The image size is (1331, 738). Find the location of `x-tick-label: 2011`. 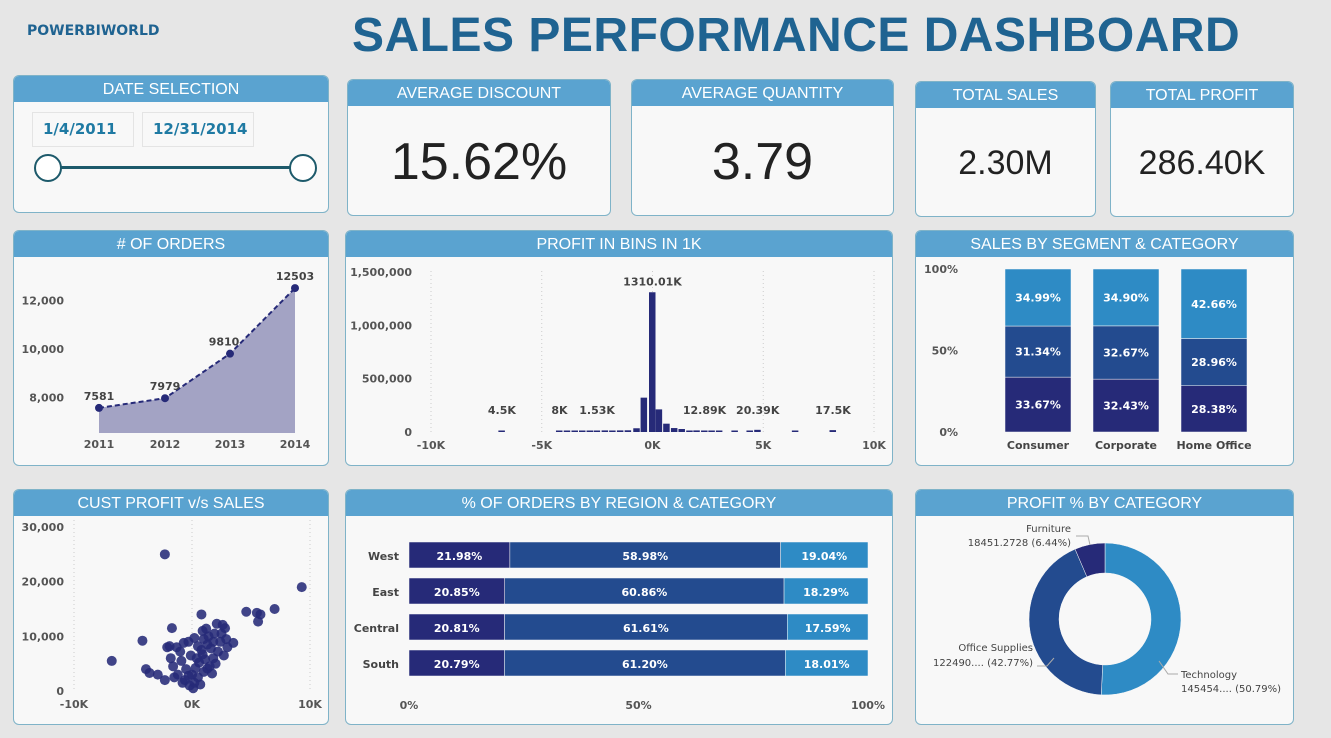

x-tick-label: 2011 is located at coordinates (99, 444).